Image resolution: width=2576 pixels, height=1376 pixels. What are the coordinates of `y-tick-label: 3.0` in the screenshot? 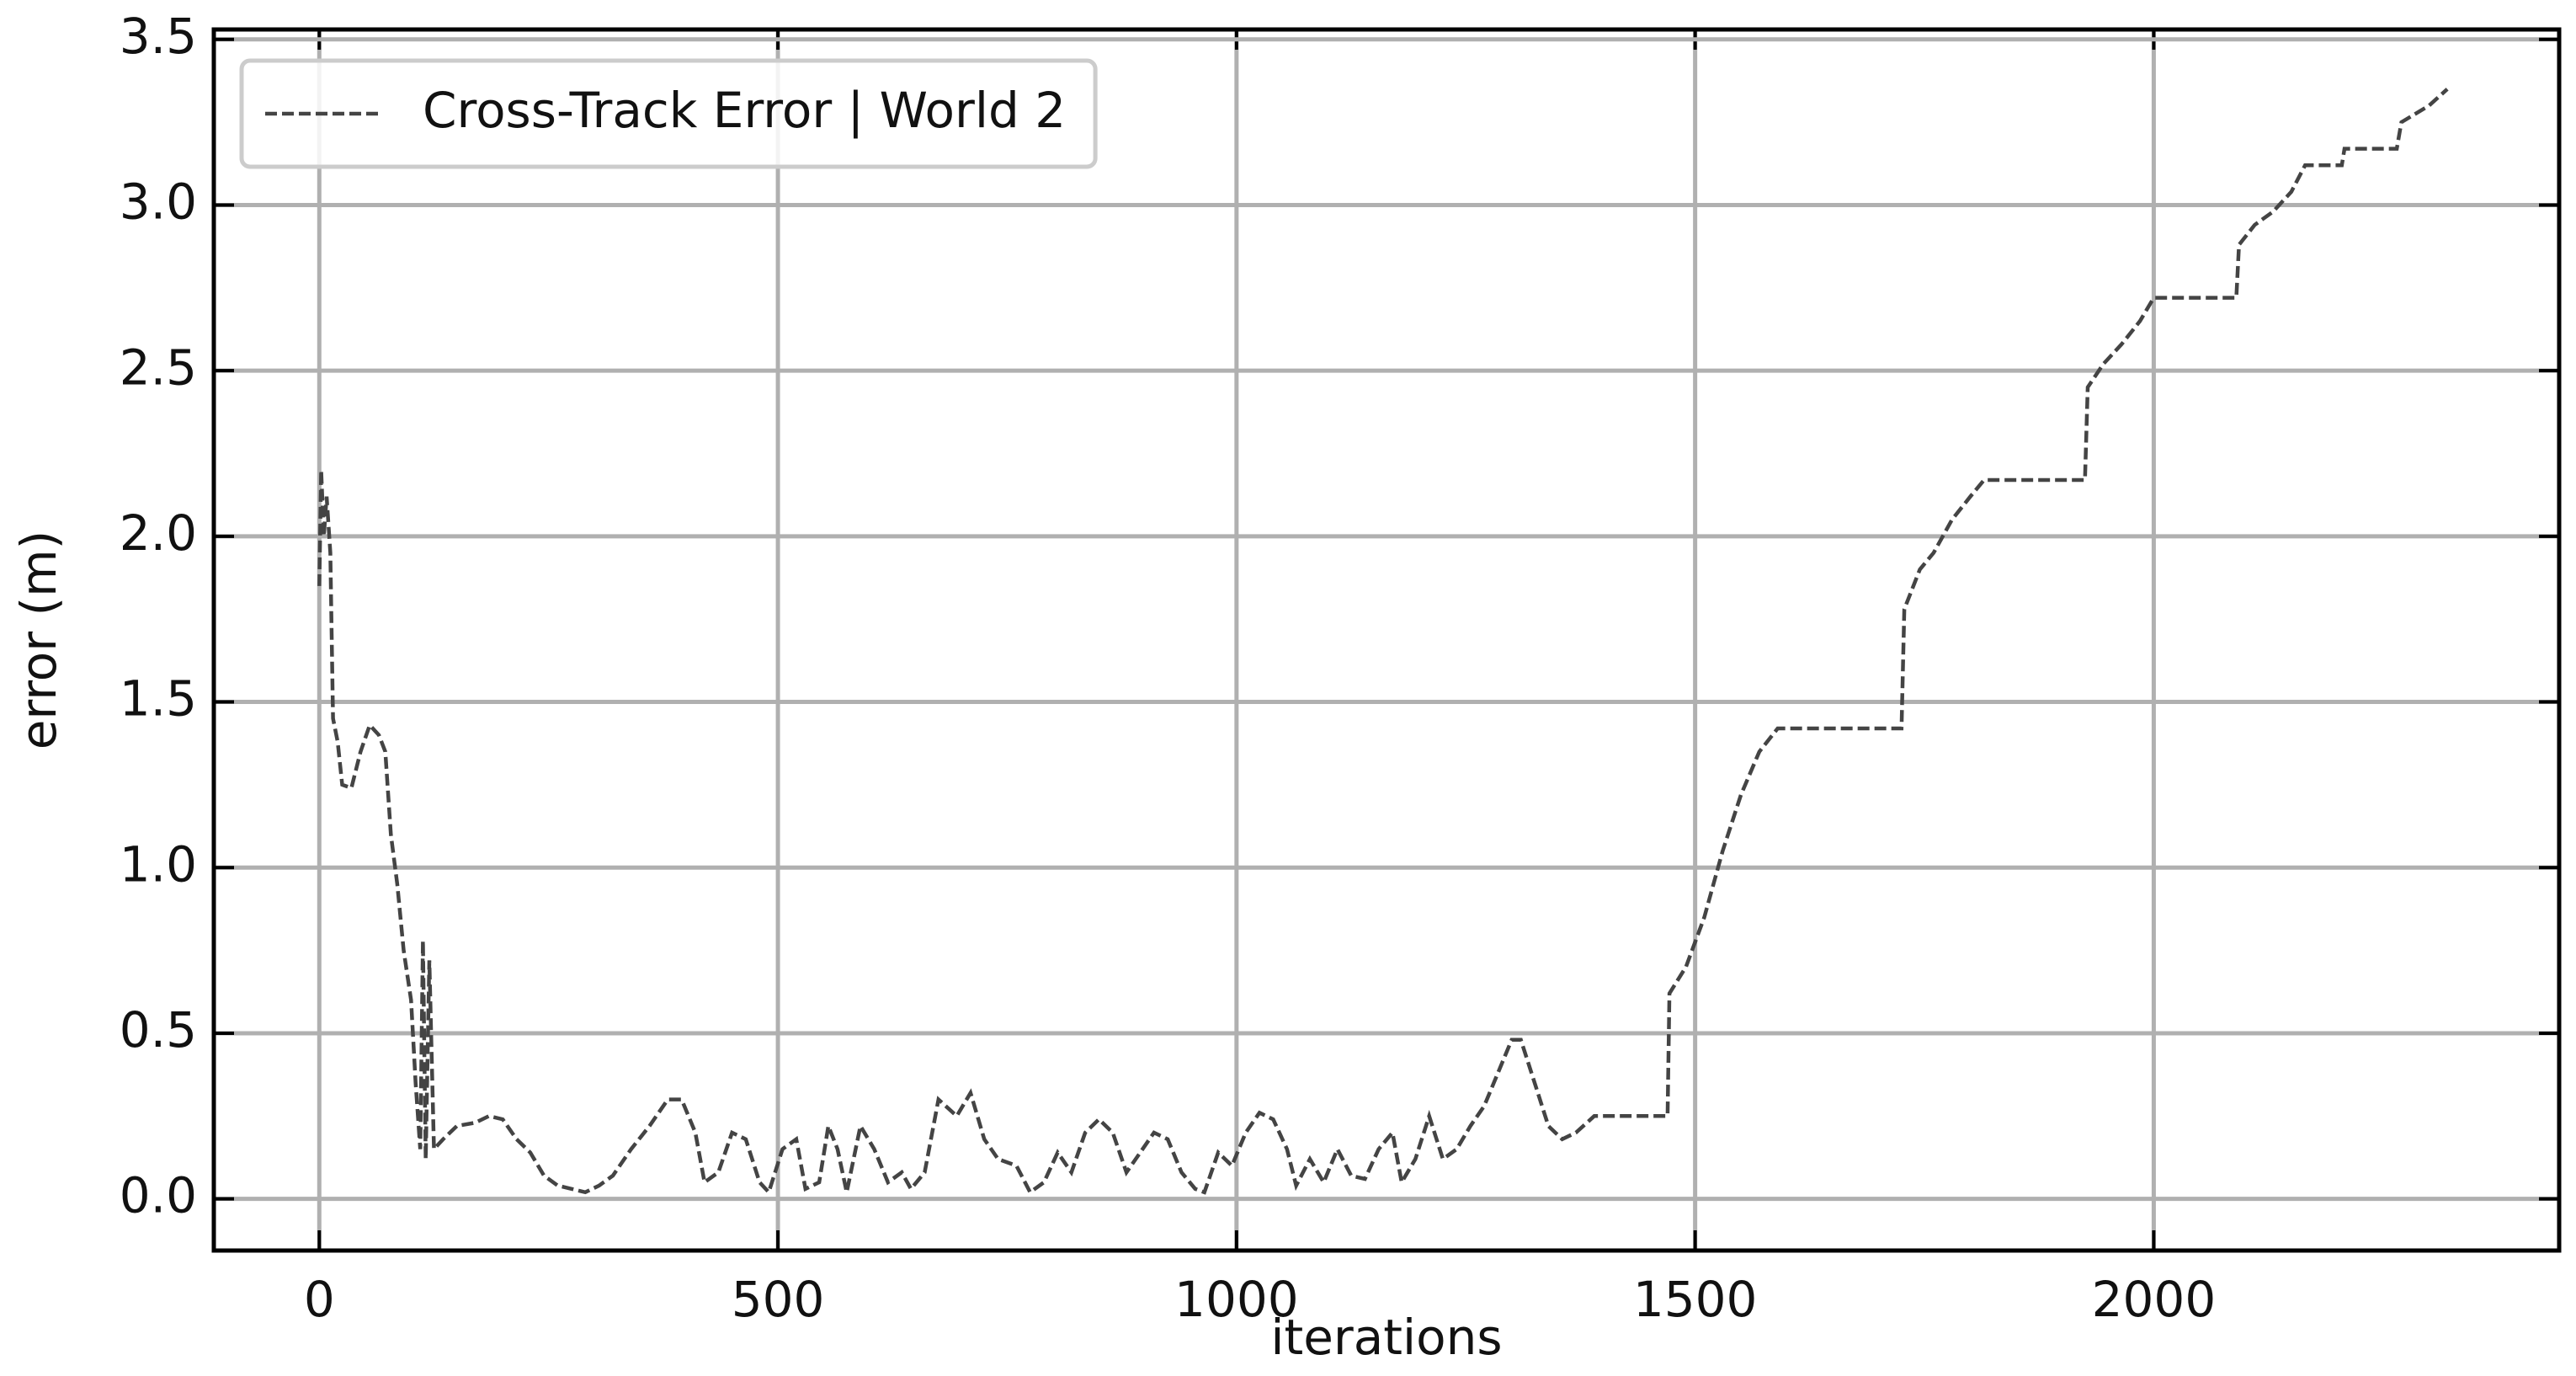 It's located at (159, 202).